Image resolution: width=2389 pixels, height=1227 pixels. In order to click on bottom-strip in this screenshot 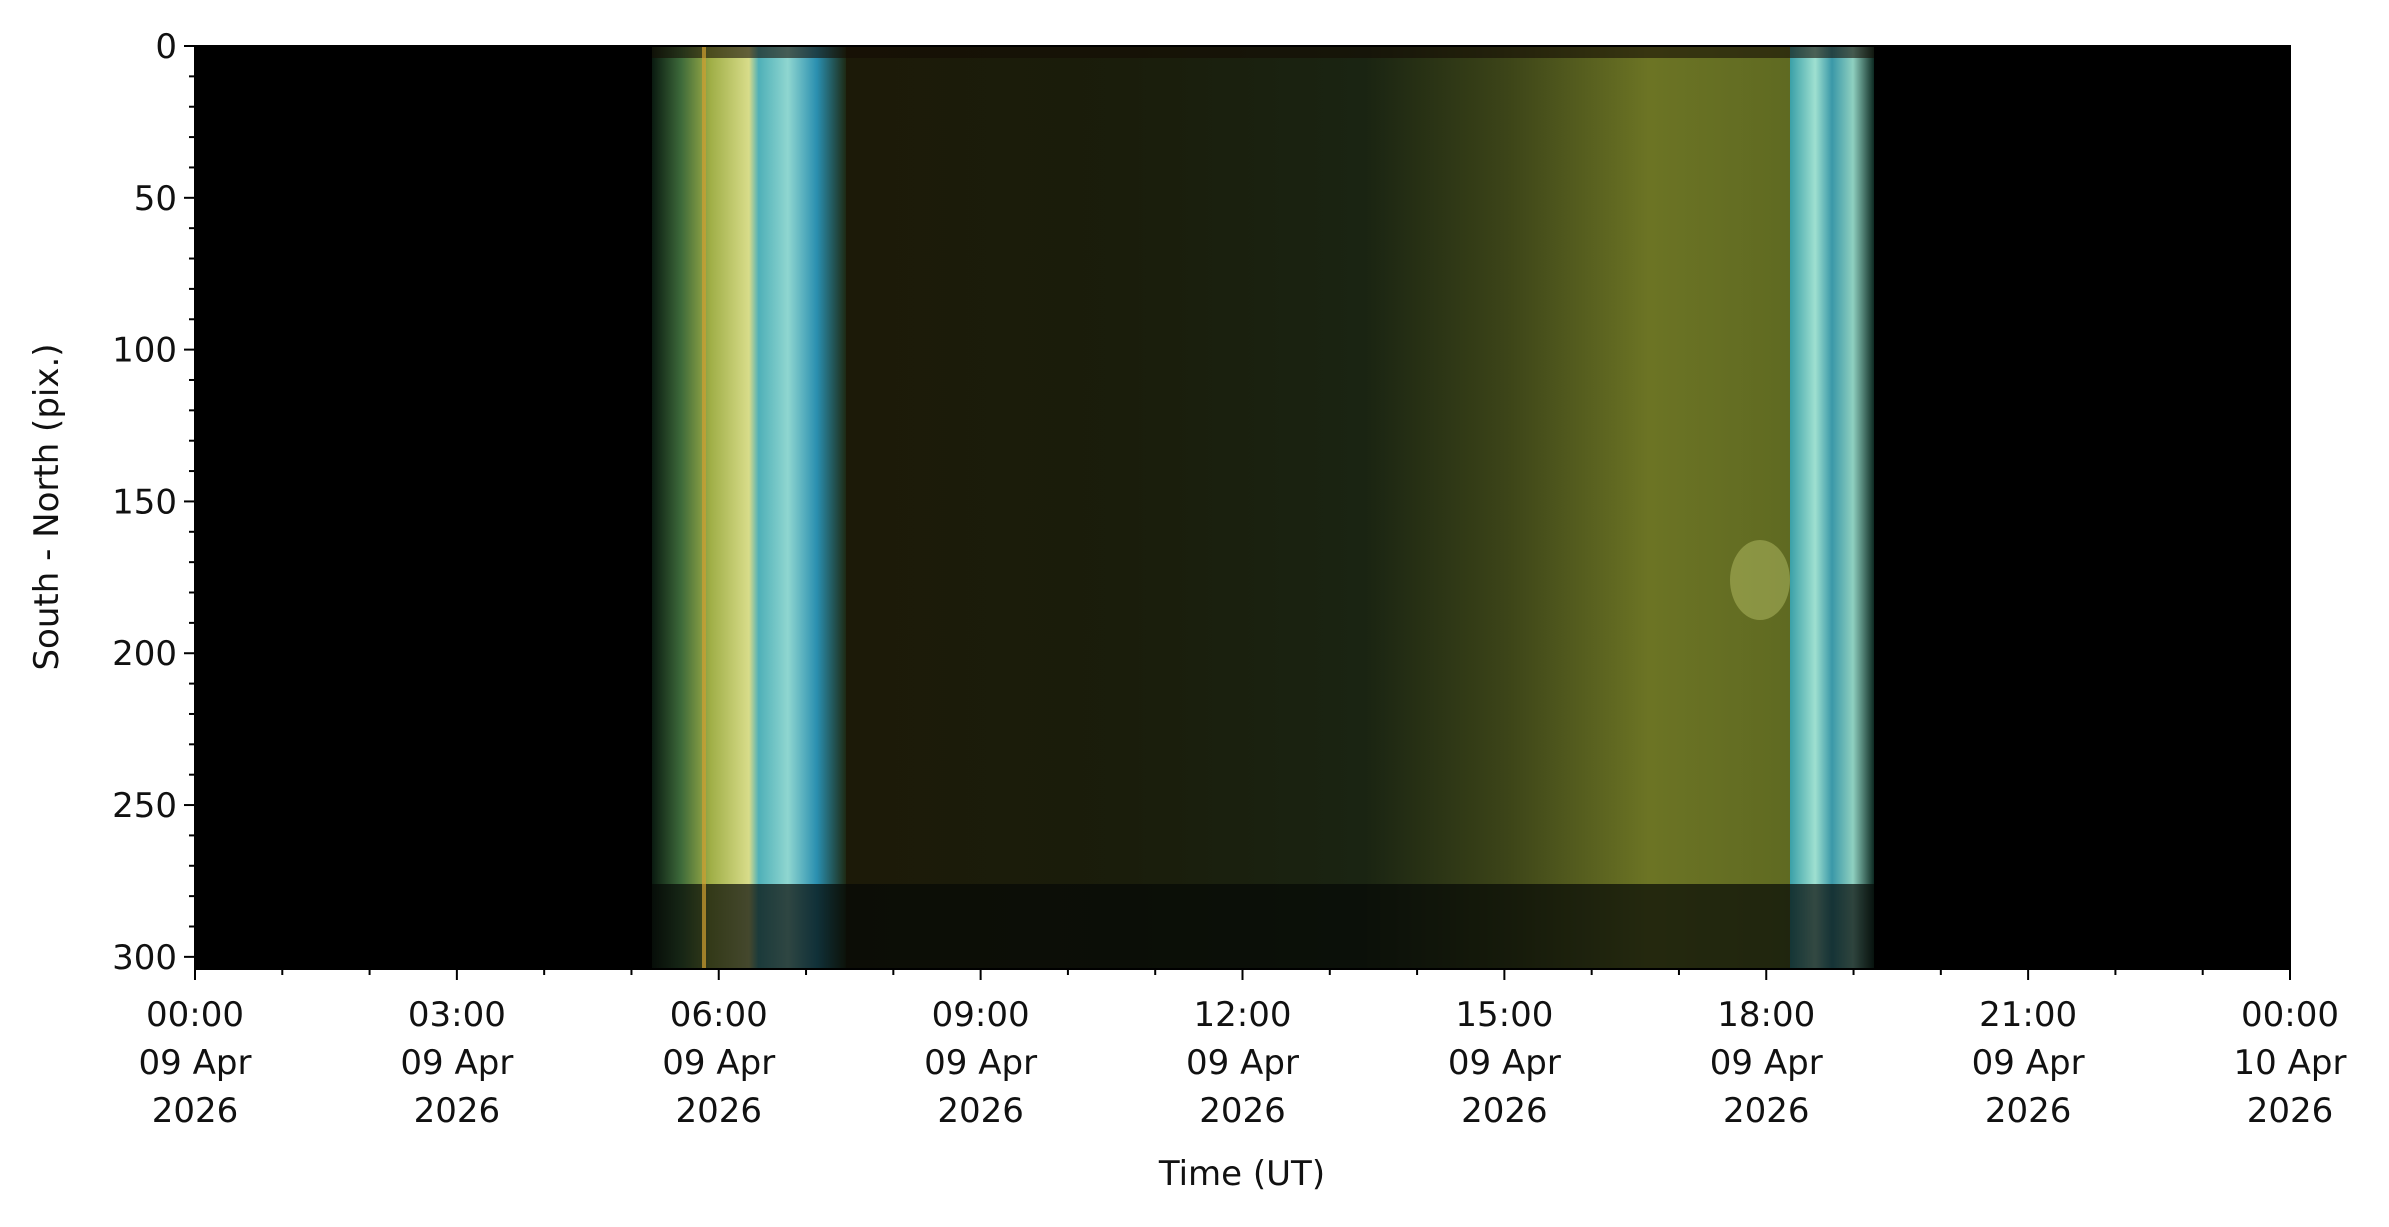, I will do `click(1263, 926)`.